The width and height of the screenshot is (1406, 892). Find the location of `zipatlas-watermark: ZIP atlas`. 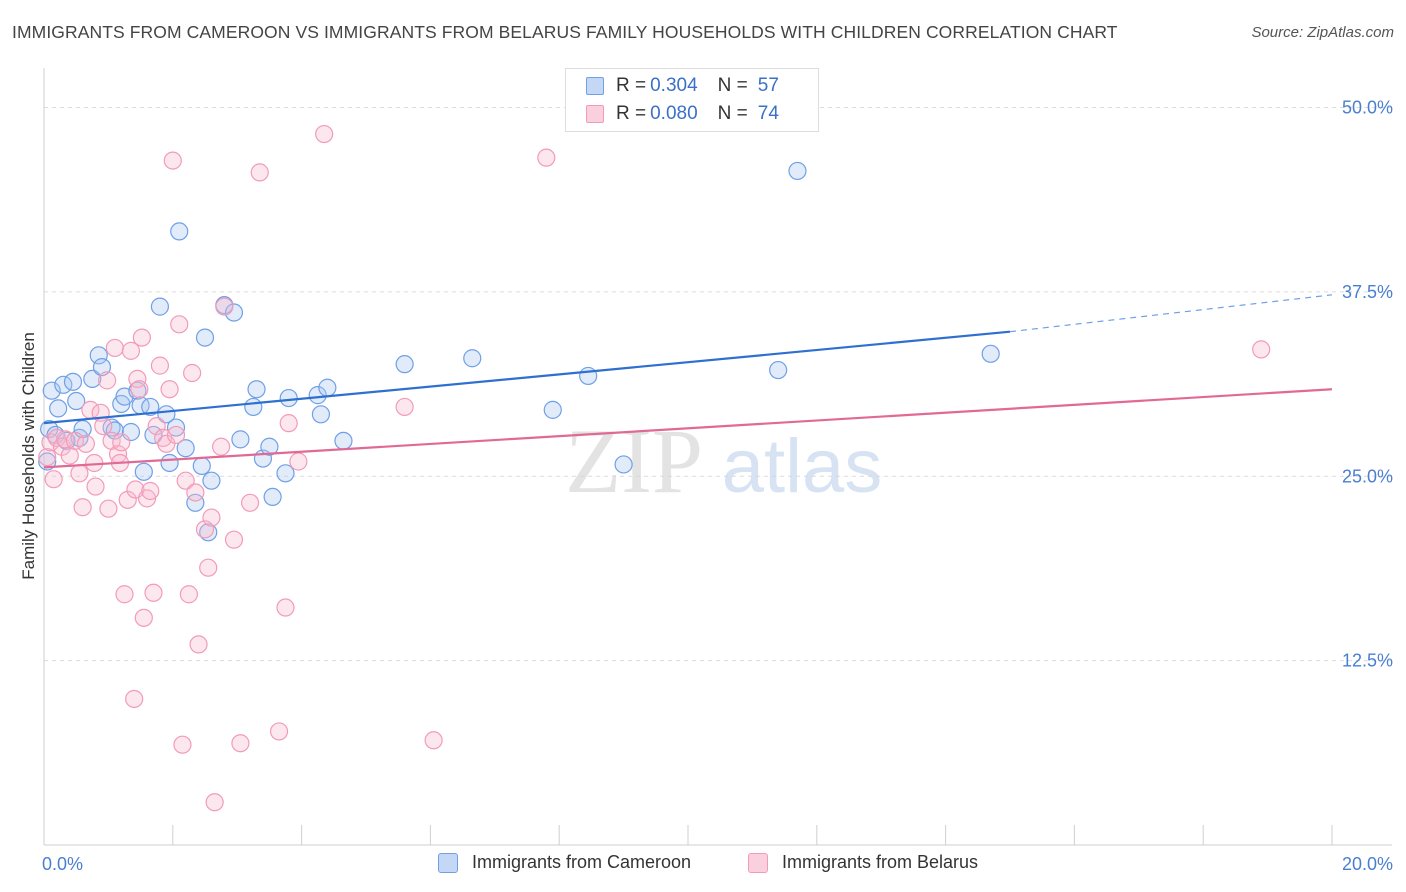

zipatlas-watermark: ZIP atlas is located at coordinates (723, 461).